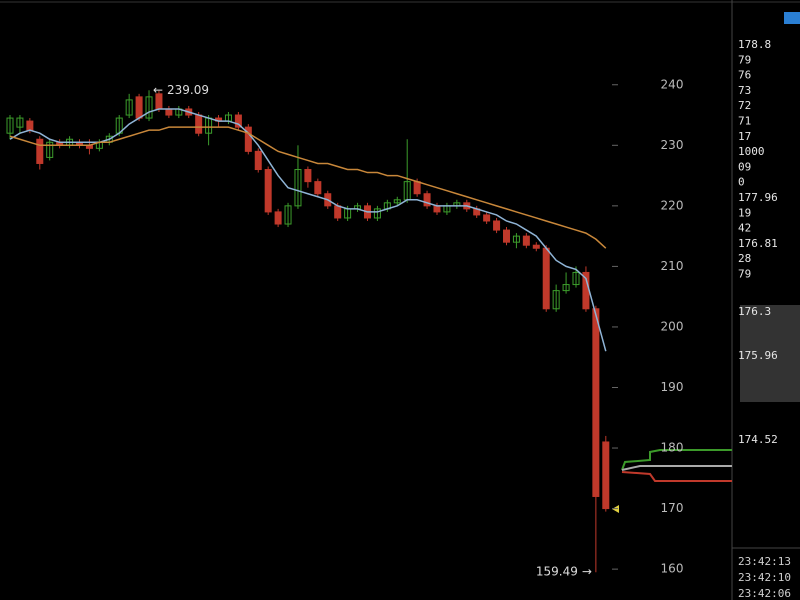 The width and height of the screenshot is (800, 600). Describe the element at coordinates (744, 258) in the screenshot. I see `order-book-price: 28` at that location.